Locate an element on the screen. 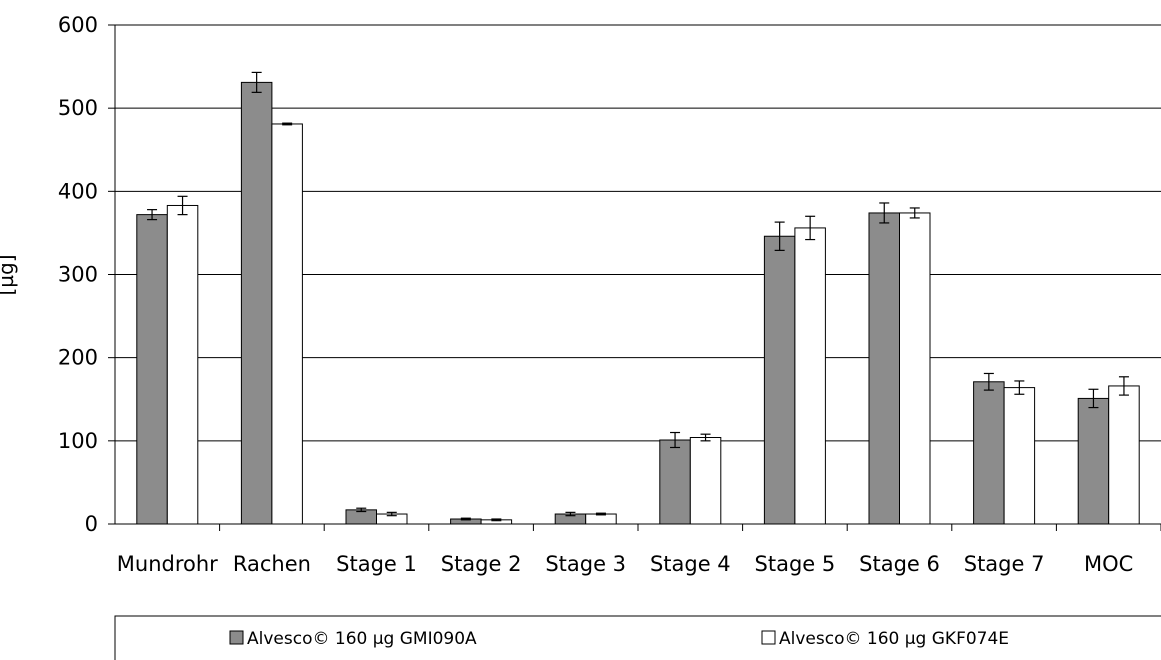  x-category-label: Stage 1 is located at coordinates (376, 564).